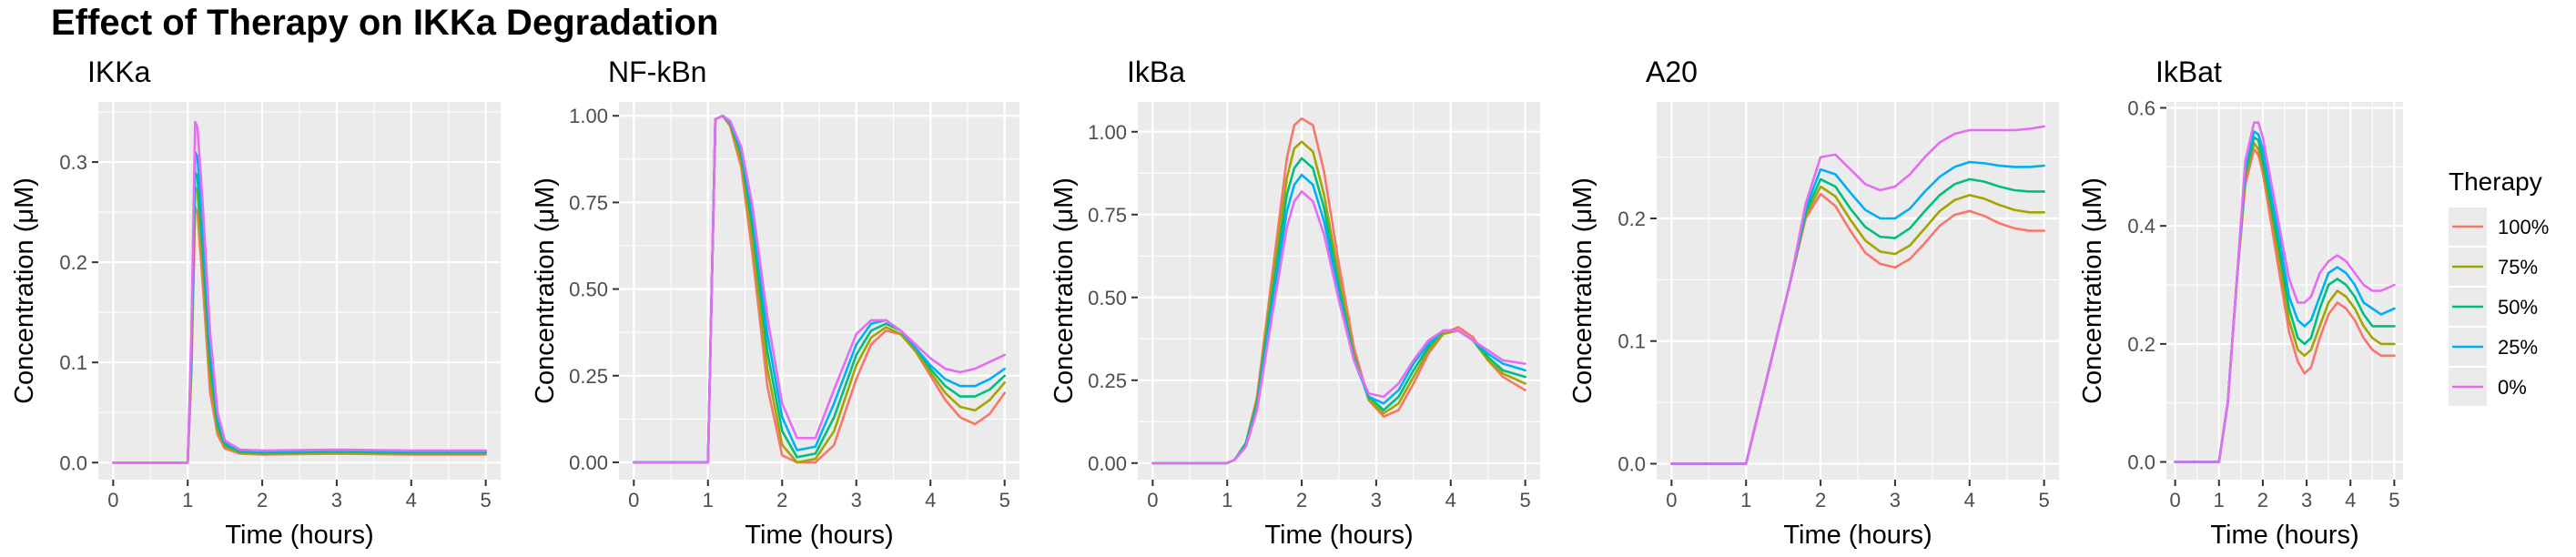  I want to click on panel-title: IkBat, so click(2188, 72).